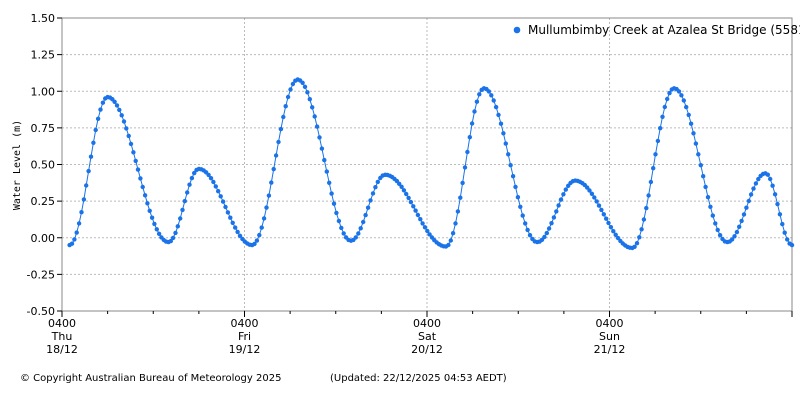 Image resolution: width=800 pixels, height=400 pixels. I want to click on y-tick-label: 0.50, so click(43, 165).